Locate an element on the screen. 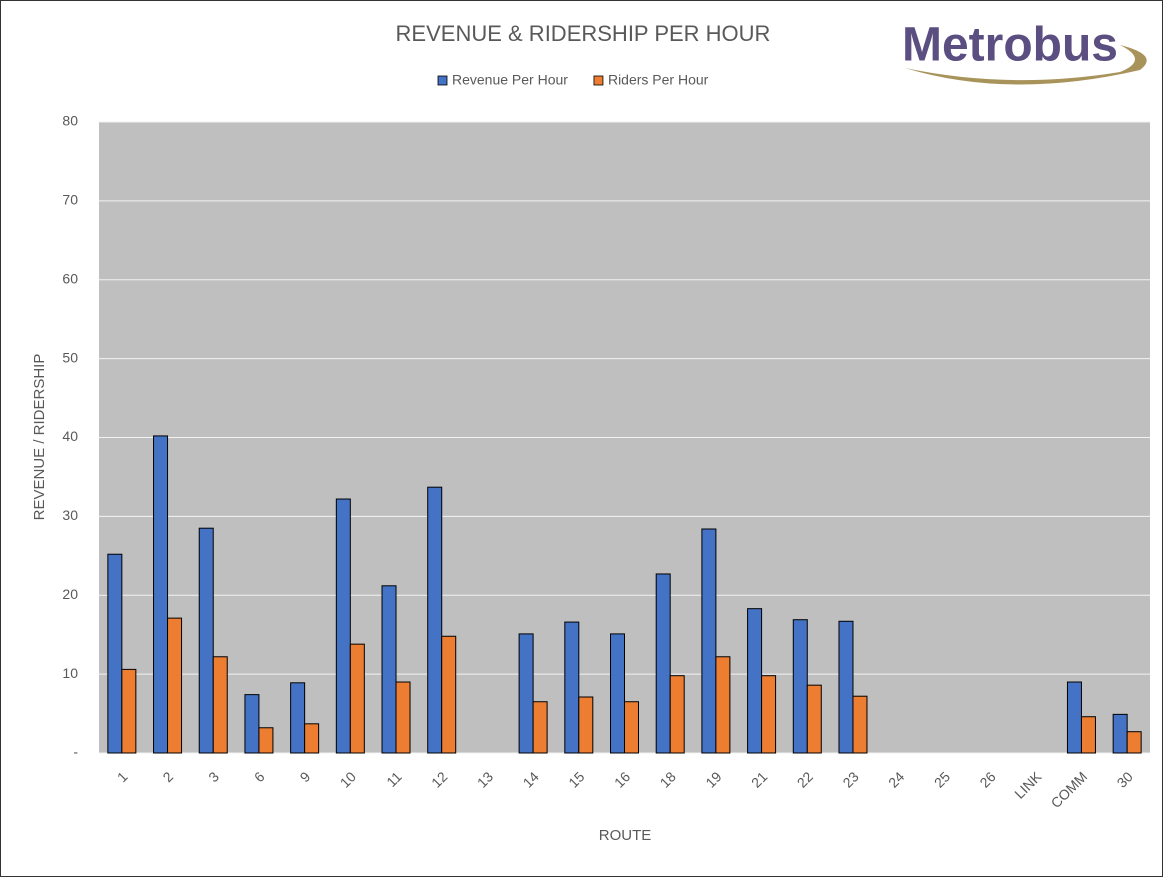 The image size is (1163, 877). y-tick-label: 40 is located at coordinates (70, 436).